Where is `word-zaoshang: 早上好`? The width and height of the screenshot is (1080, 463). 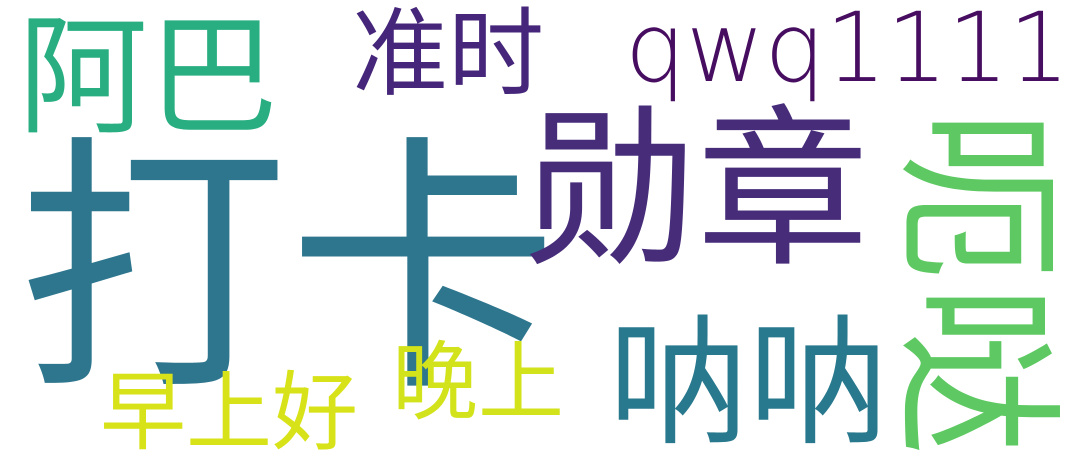 word-zaoshang: 早上好 is located at coordinates (229, 413).